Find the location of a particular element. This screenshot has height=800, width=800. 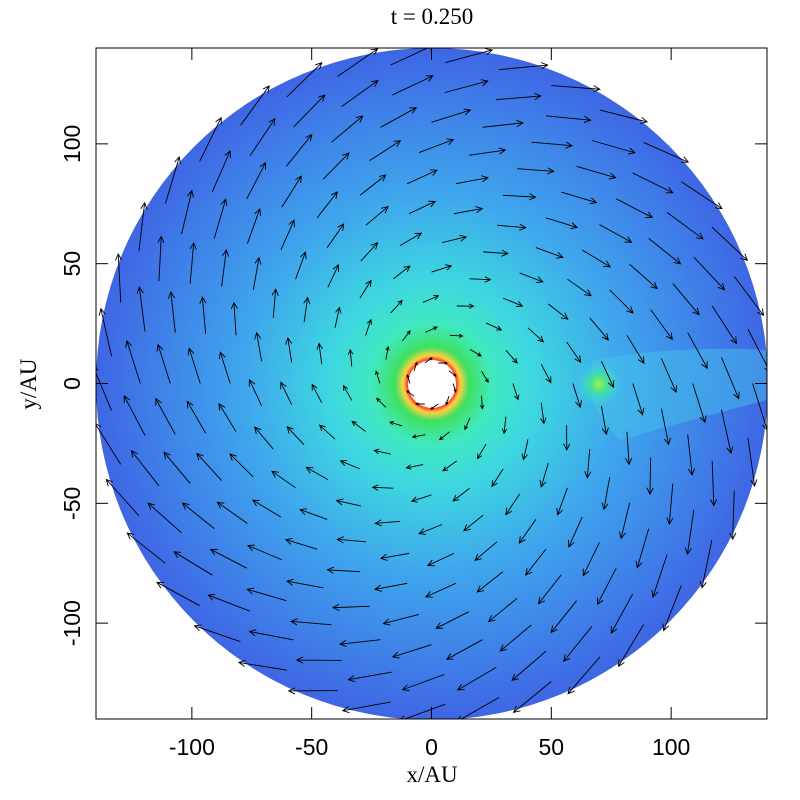

x-tick-label: 0 is located at coordinates (431, 747).